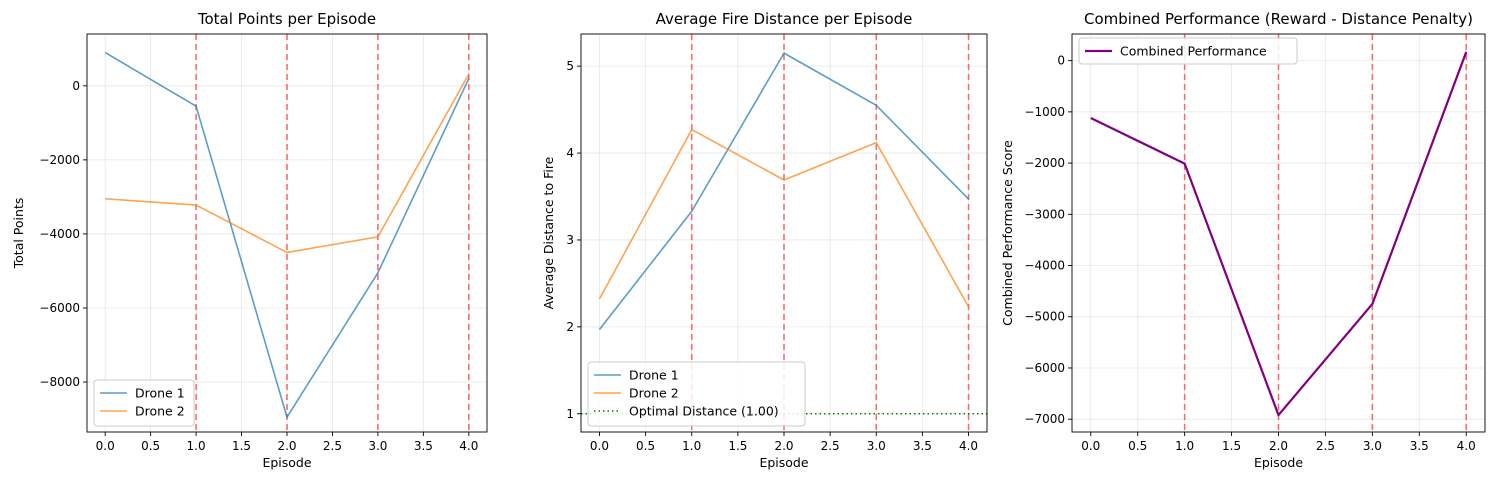 The image size is (1503, 490). What do you see at coordinates (286, 19) in the screenshot?
I see `chart-title: Total Points per Episode` at bounding box center [286, 19].